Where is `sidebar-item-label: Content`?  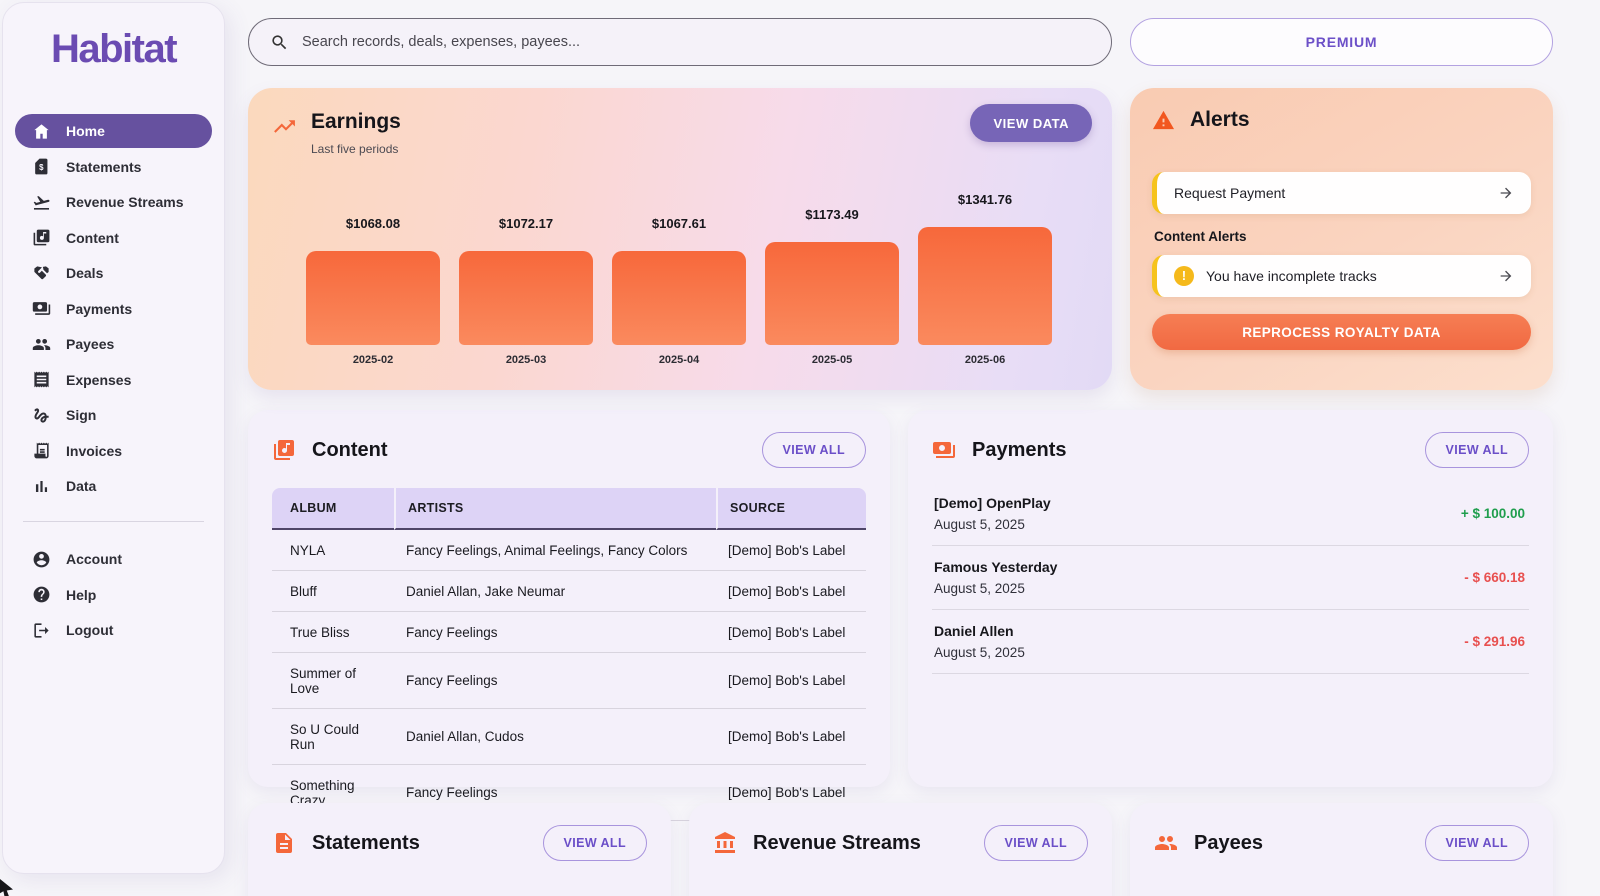
sidebar-item-label: Content is located at coordinates (92, 237).